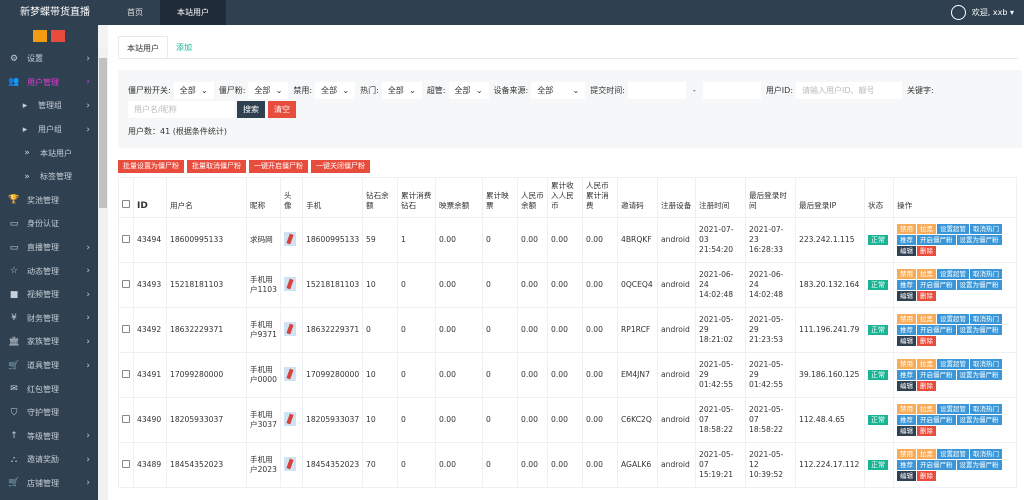 The height and width of the screenshot is (500, 1024). I want to click on trash-icon, so click(58, 36).